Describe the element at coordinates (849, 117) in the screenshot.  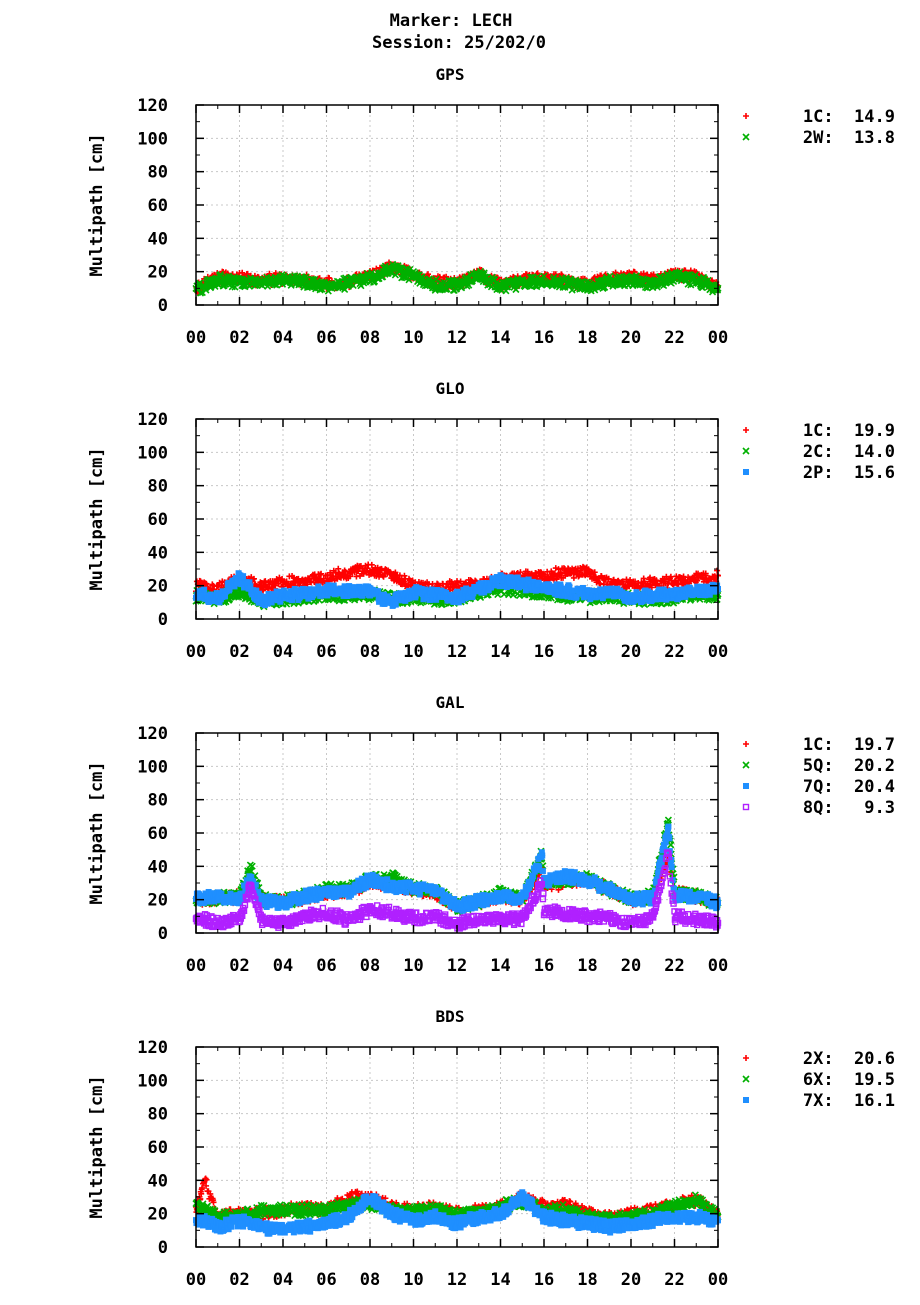
I see `legend-label: 1C: 14.9` at that location.